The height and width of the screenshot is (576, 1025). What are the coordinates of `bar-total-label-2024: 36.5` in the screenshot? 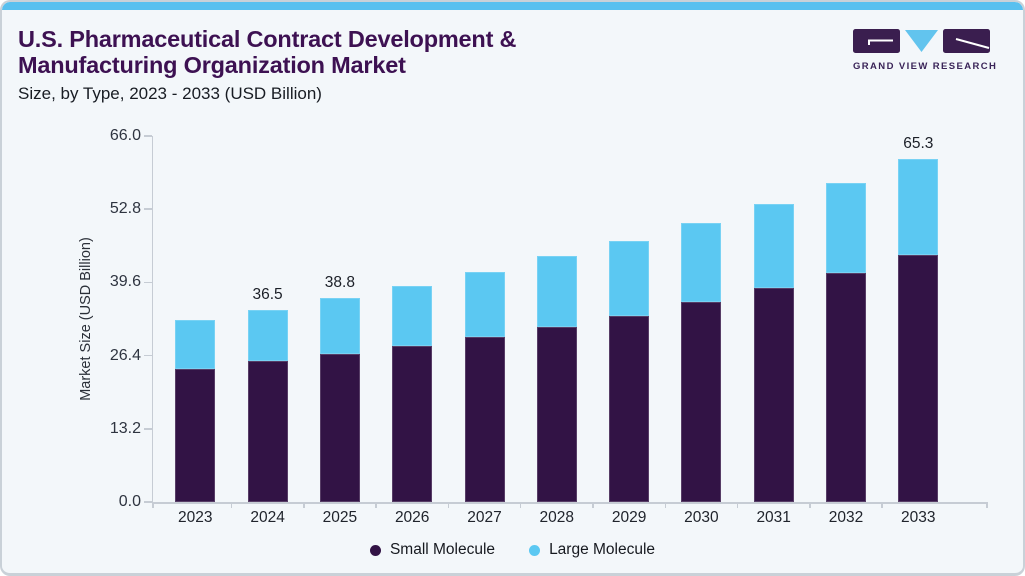 It's located at (267, 295).